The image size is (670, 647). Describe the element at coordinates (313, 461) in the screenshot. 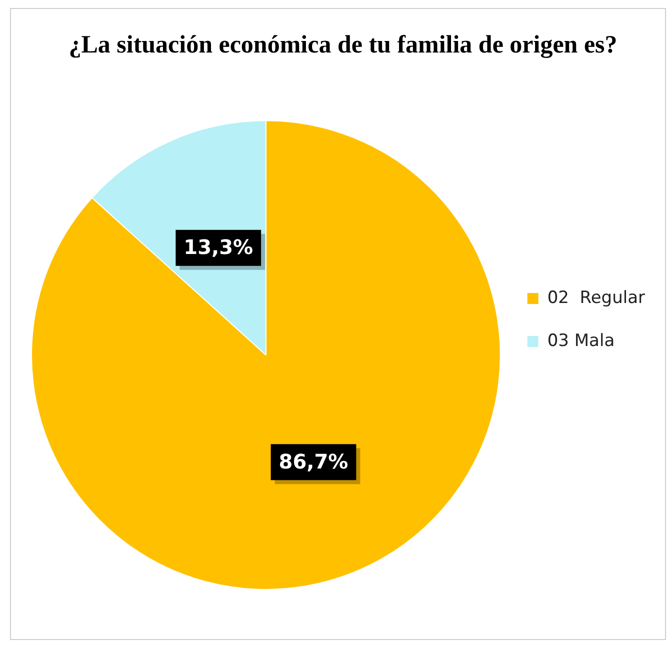

I see `data-label: 86,7%` at that location.